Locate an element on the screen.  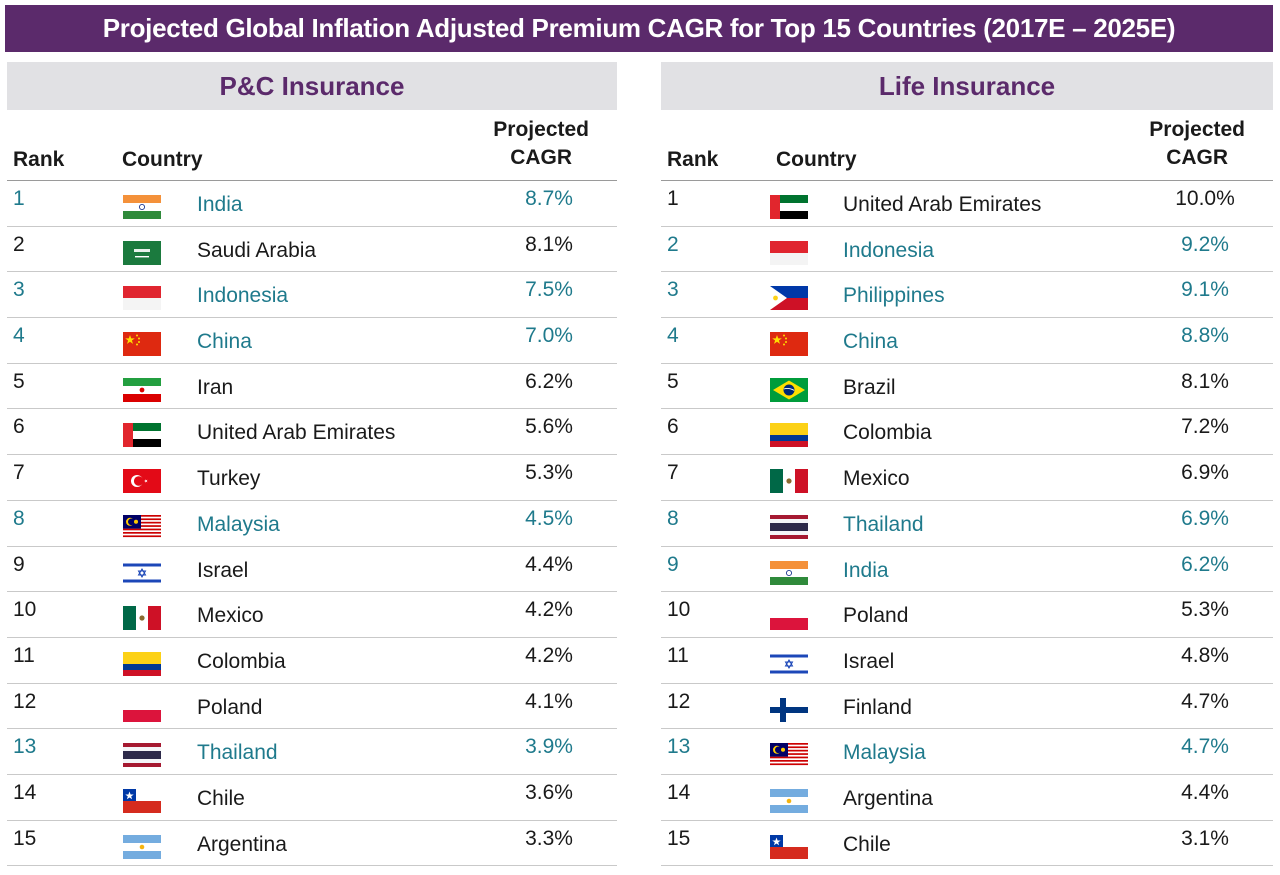
table-row: 15 Argentina 3.3% is located at coordinates (312, 844).